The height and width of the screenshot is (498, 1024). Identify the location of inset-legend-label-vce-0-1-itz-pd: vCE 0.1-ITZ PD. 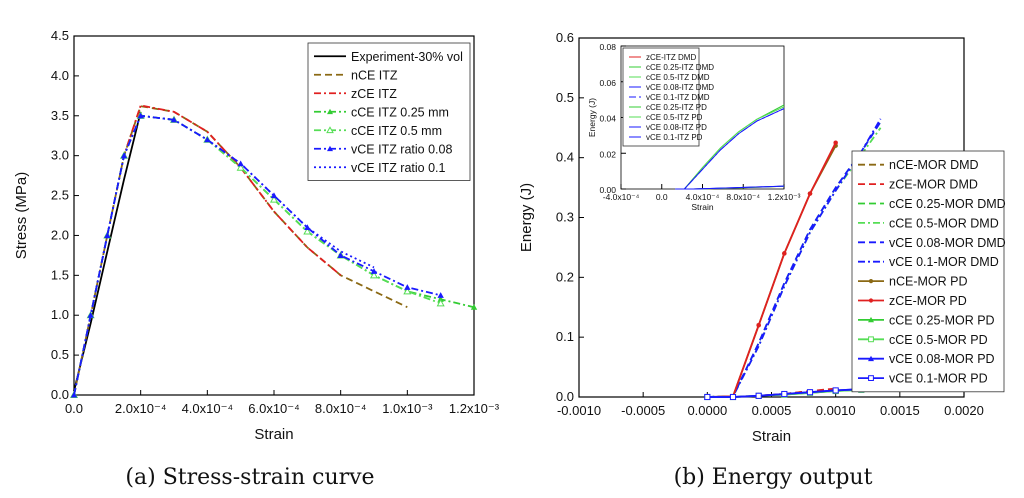
(674, 137).